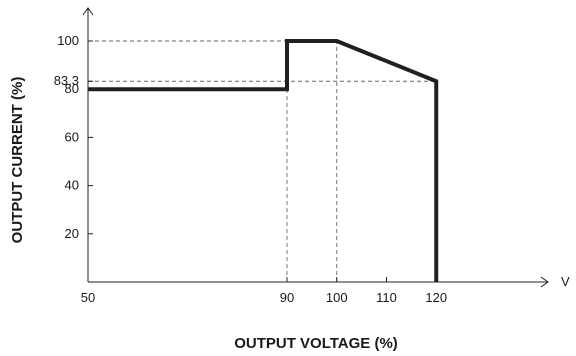 The image size is (576, 356). What do you see at coordinates (66, 80) in the screenshot?
I see `y-tick-label: 83.3` at bounding box center [66, 80].